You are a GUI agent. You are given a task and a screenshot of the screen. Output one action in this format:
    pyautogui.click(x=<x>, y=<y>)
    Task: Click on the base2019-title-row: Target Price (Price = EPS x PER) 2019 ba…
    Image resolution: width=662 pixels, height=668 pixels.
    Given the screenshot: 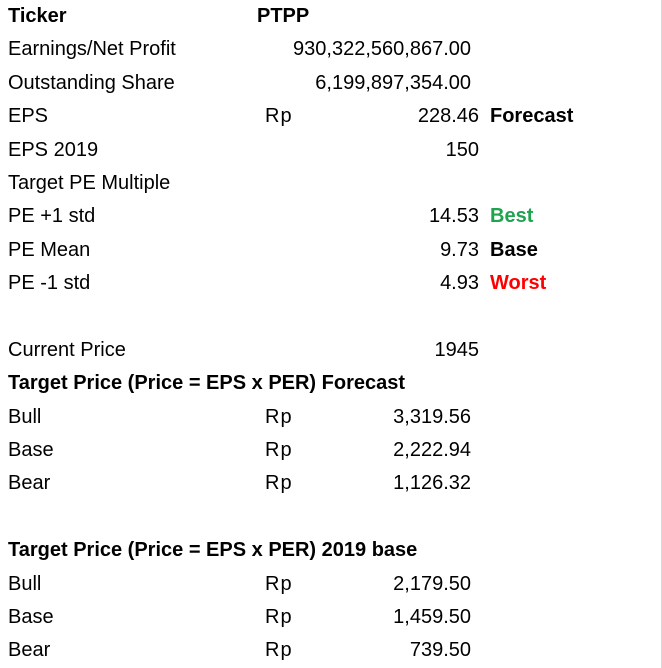 What is the action you would take?
    pyautogui.click(x=331, y=550)
    